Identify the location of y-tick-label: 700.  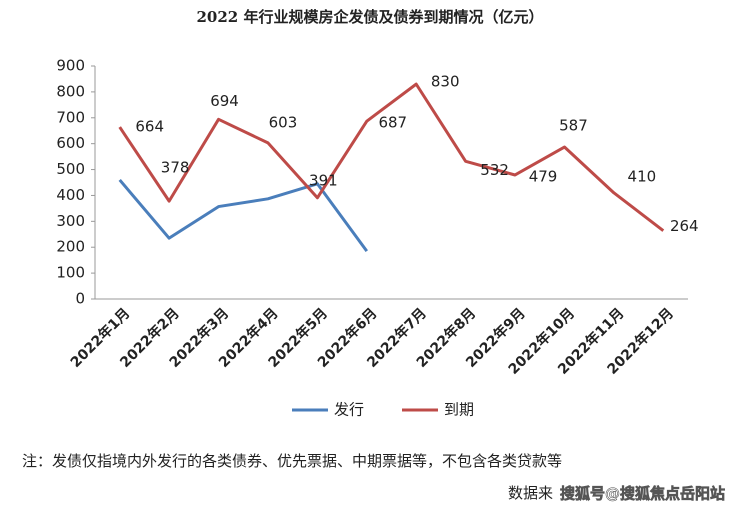
(70, 117).